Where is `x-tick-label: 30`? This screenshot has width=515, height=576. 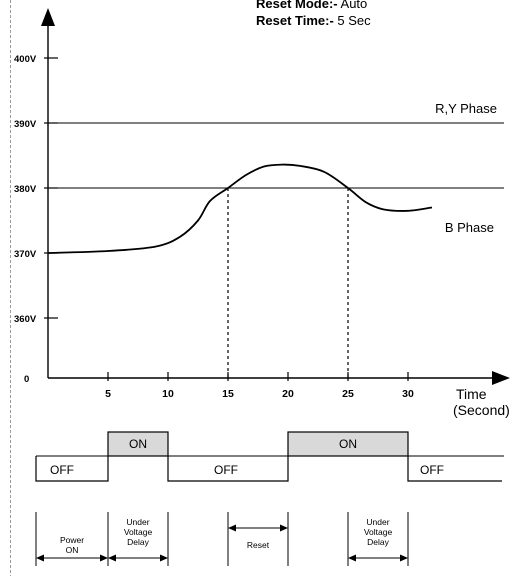 x-tick-label: 30 is located at coordinates (408, 394).